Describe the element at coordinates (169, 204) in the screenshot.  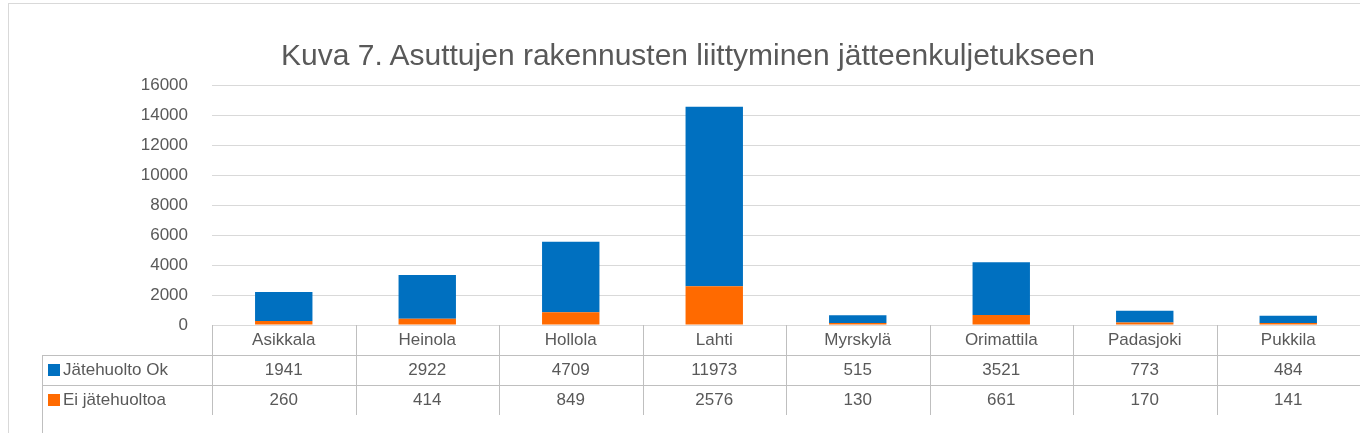
I see `y-tick-label: 8000` at that location.